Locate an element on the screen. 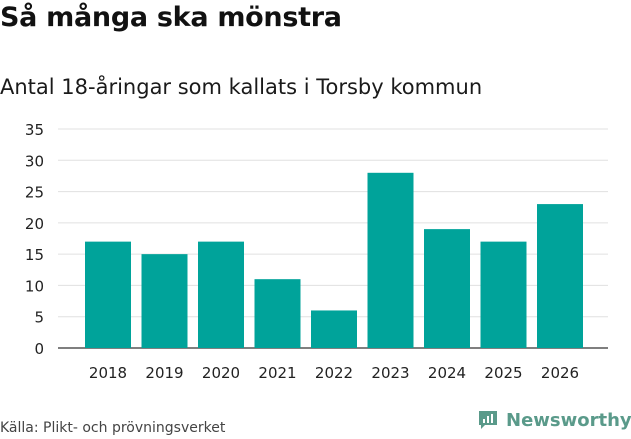  y-axis-ticks: 0 5 10 15 20 25 30 35 is located at coordinates (34, 239).